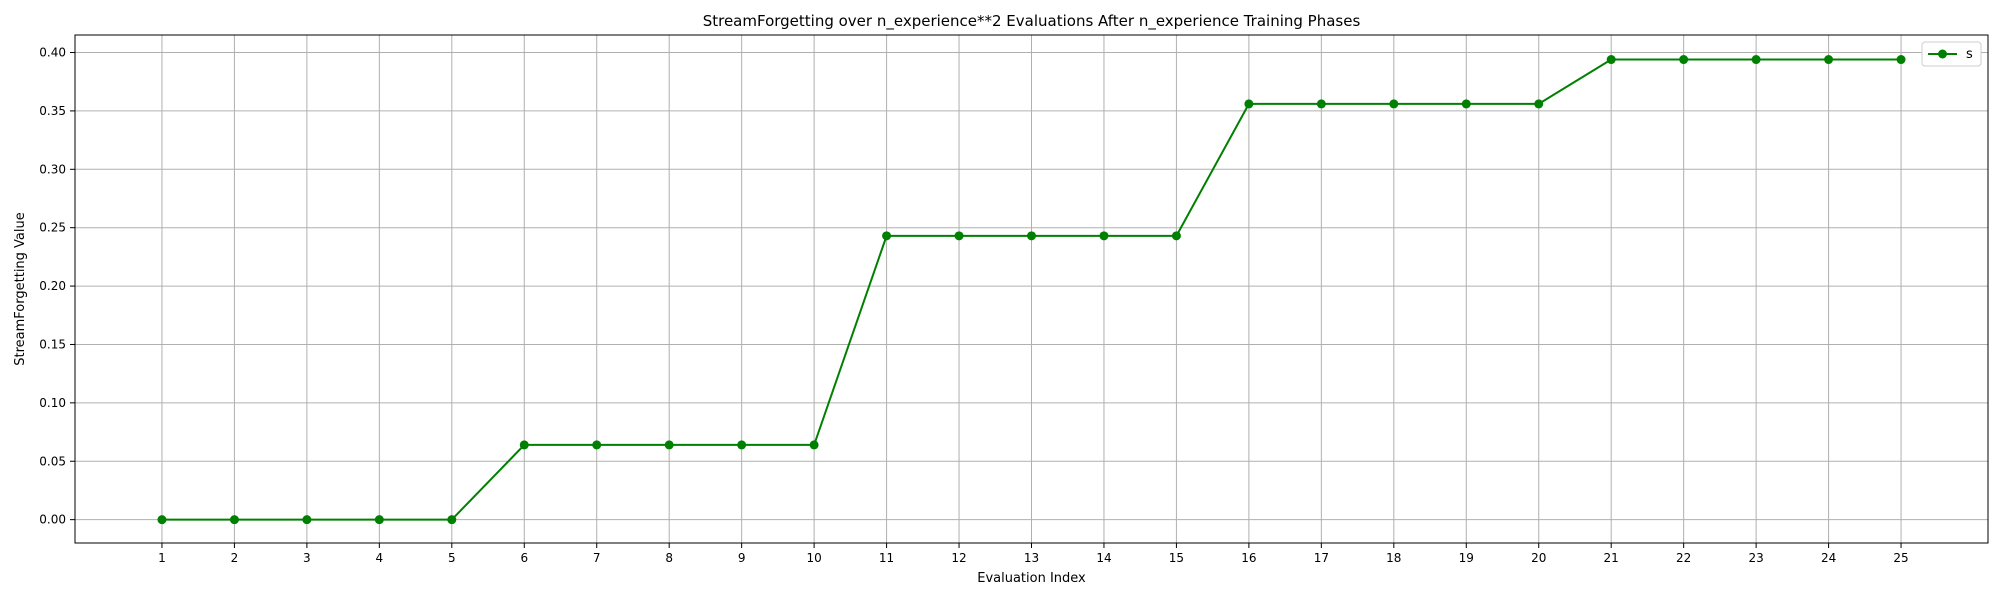  I want to click on x-tick-label: 12, so click(958, 558).